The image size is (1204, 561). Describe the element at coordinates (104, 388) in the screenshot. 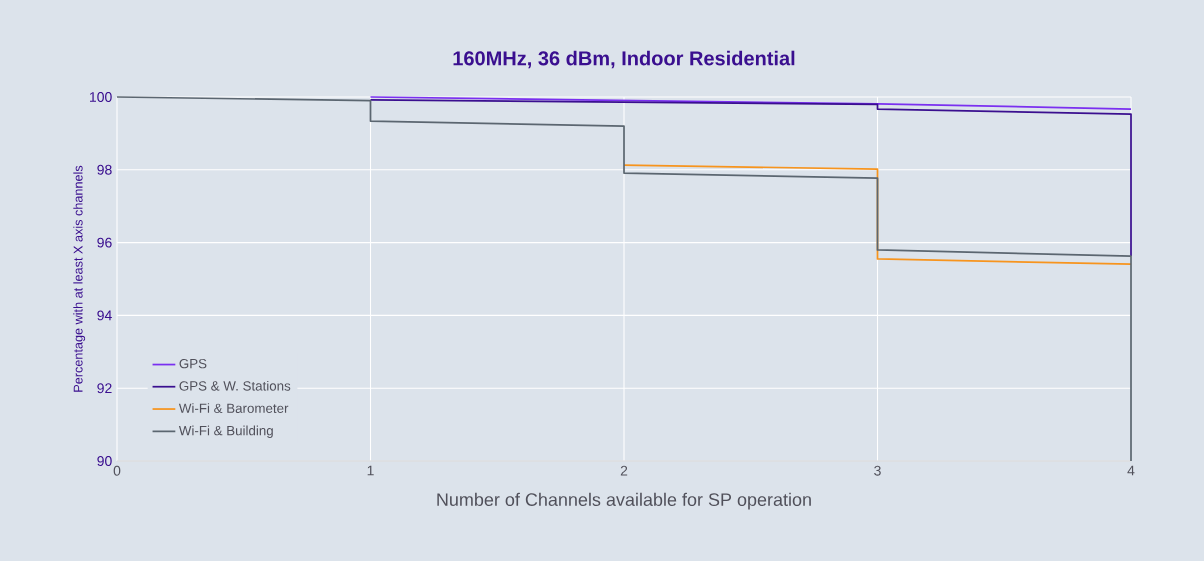

I see `y-tick-label: 92` at that location.